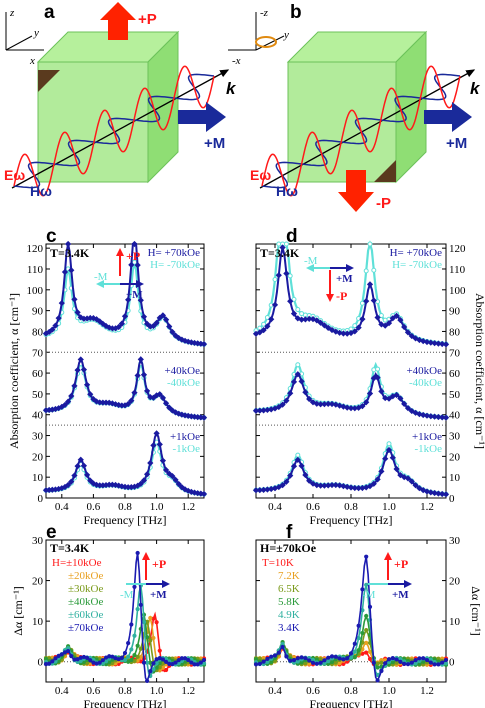 The image size is (485, 708). Describe the element at coordinates (385, 171) in the screenshot. I see `crystal-corner-b` at that location.